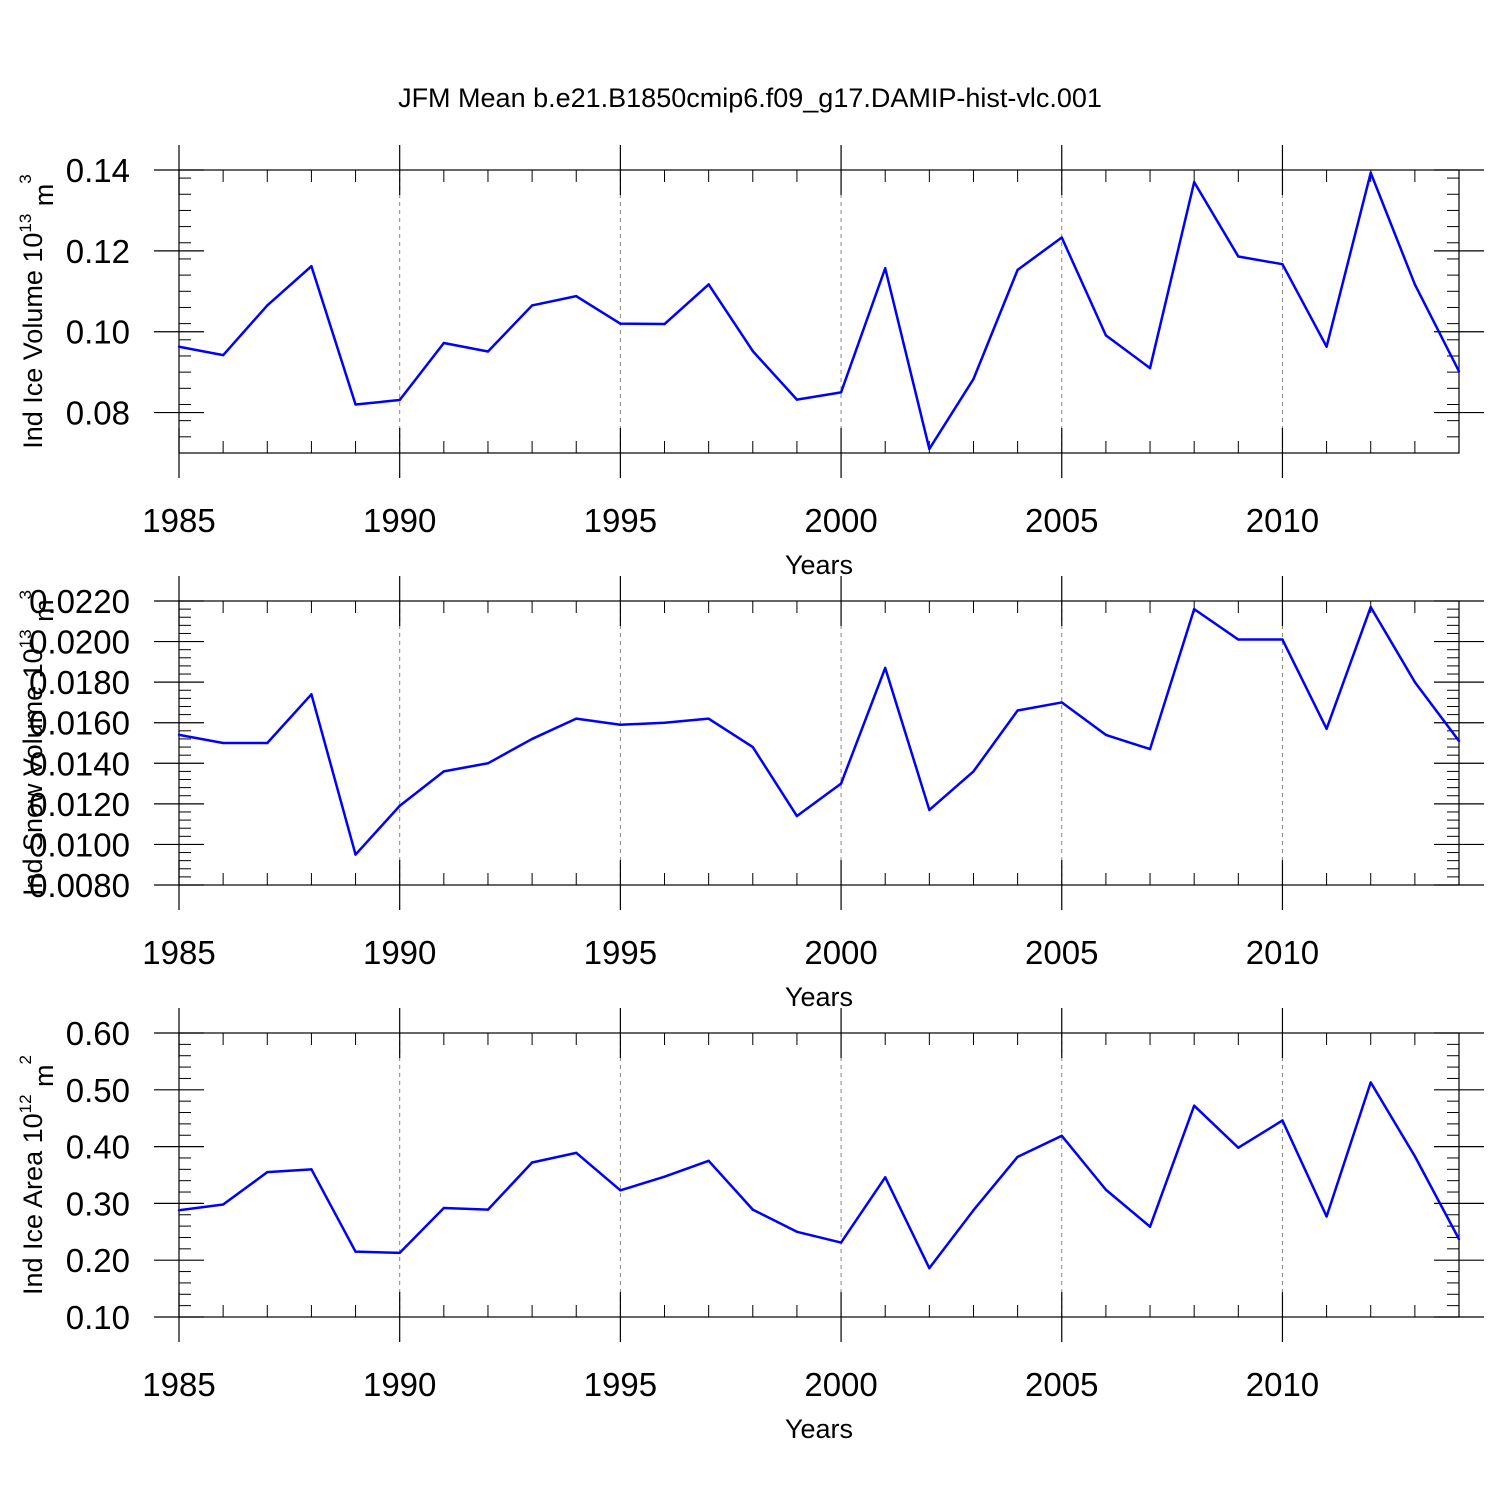 The width and height of the screenshot is (1500, 1500). I want to click on y-tick-label: 0.0080, so click(79, 885).